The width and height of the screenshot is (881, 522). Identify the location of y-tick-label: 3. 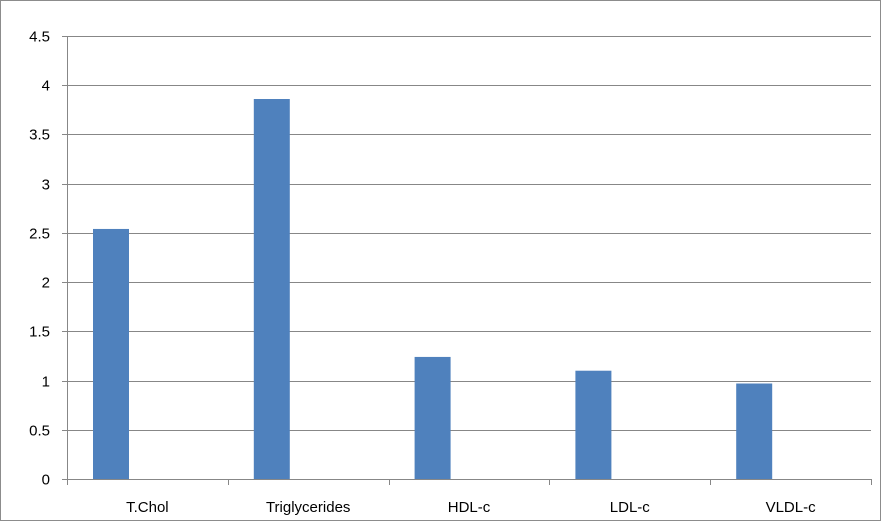
(46, 185).